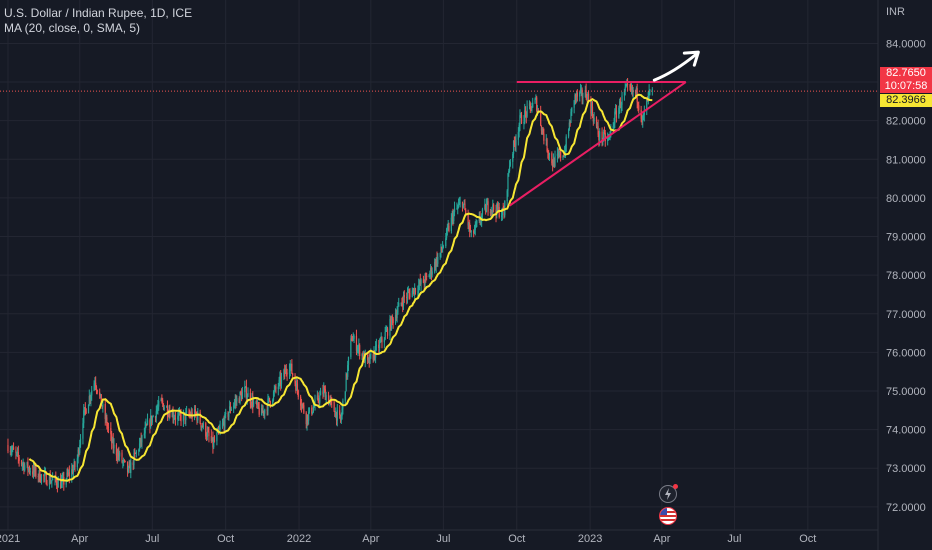 The height and width of the screenshot is (550, 932). Describe the element at coordinates (906, 122) in the screenshot. I see `y-tick-label: 82.0000` at that location.